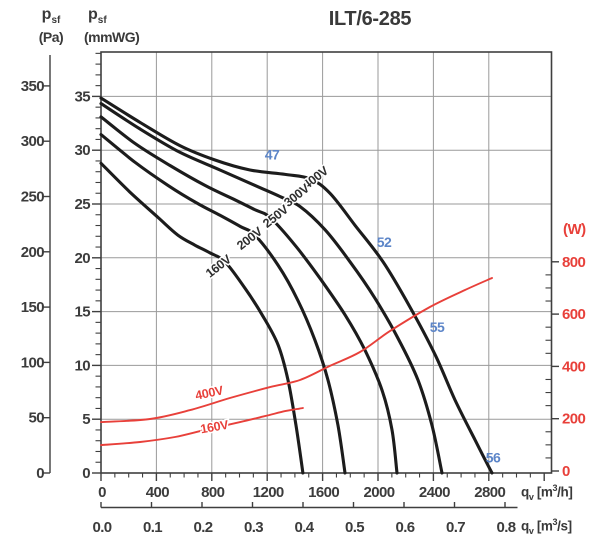 The height and width of the screenshot is (554, 600). Describe the element at coordinates (101, 527) in the screenshot. I see `m3s-tick-label: 0.0` at that location.